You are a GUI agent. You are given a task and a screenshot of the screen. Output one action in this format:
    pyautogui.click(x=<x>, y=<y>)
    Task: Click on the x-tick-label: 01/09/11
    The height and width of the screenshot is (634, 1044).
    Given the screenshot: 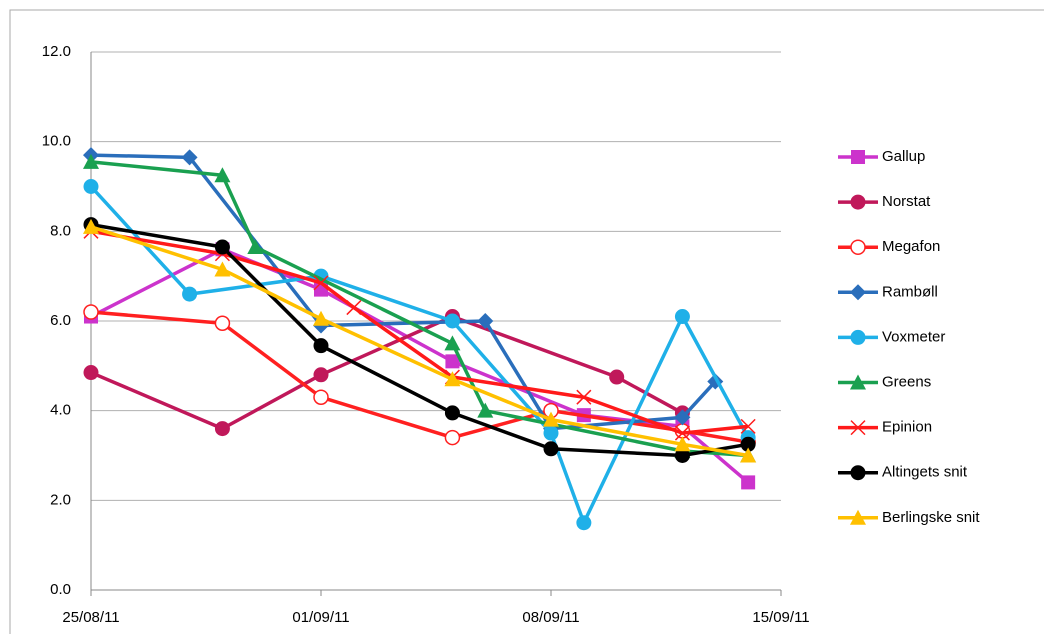 What is the action you would take?
    pyautogui.click(x=320, y=617)
    